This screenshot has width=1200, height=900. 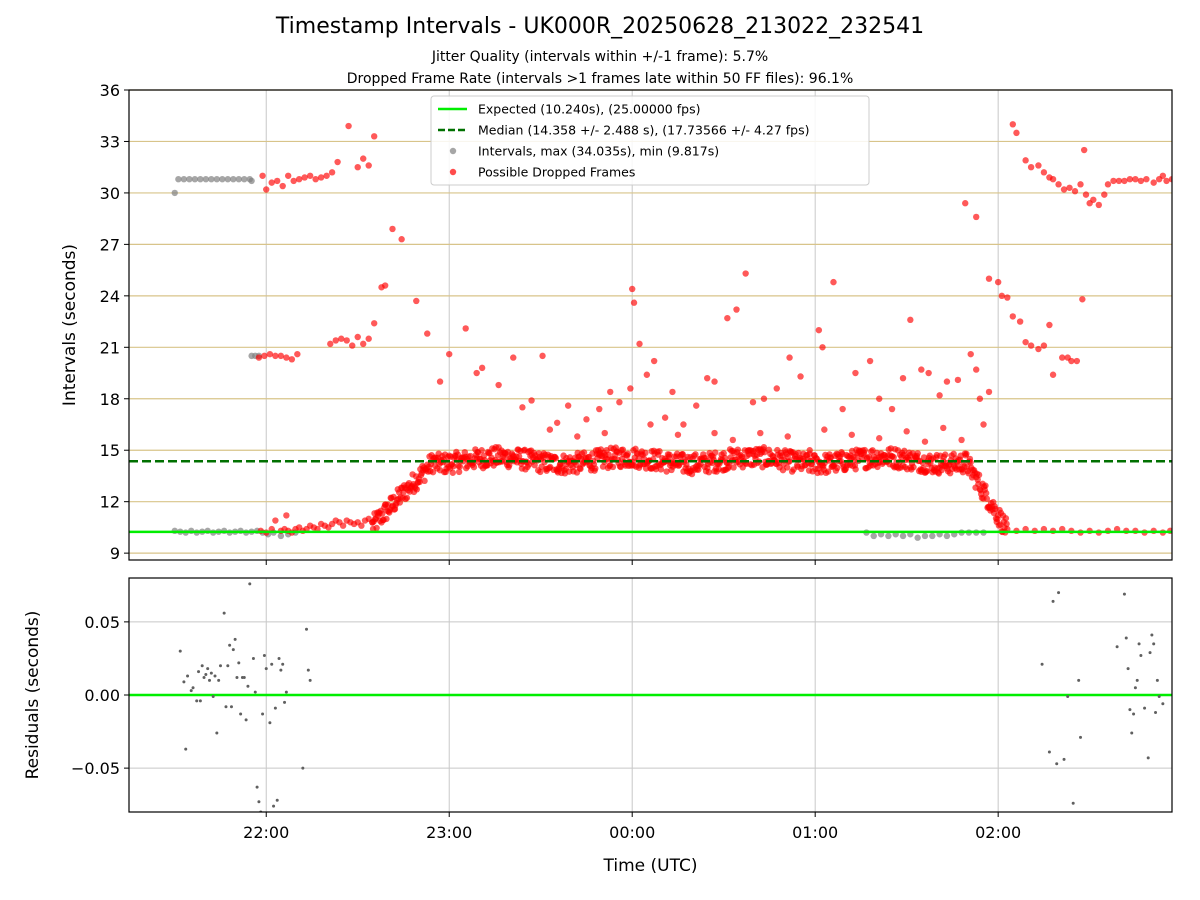 I want to click on legend-dot-swatch, so click(x=453, y=172).